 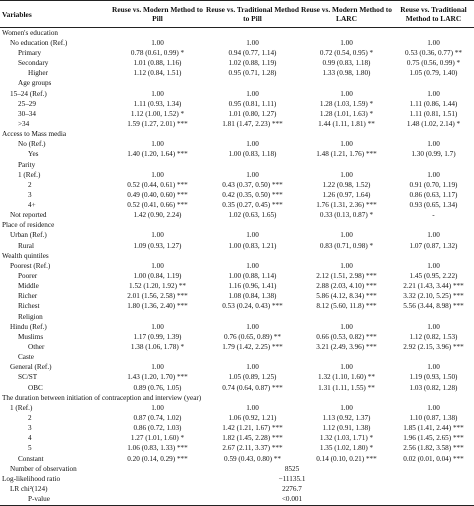 I want to click on table-row: No education (Ref.) 1.00 1.00 1.00 1.00, so click(x=237, y=43).